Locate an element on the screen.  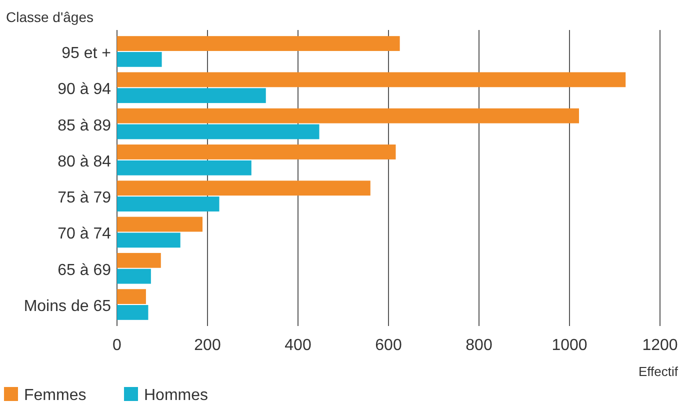
x-tick-label: 0 is located at coordinates (117, 345).